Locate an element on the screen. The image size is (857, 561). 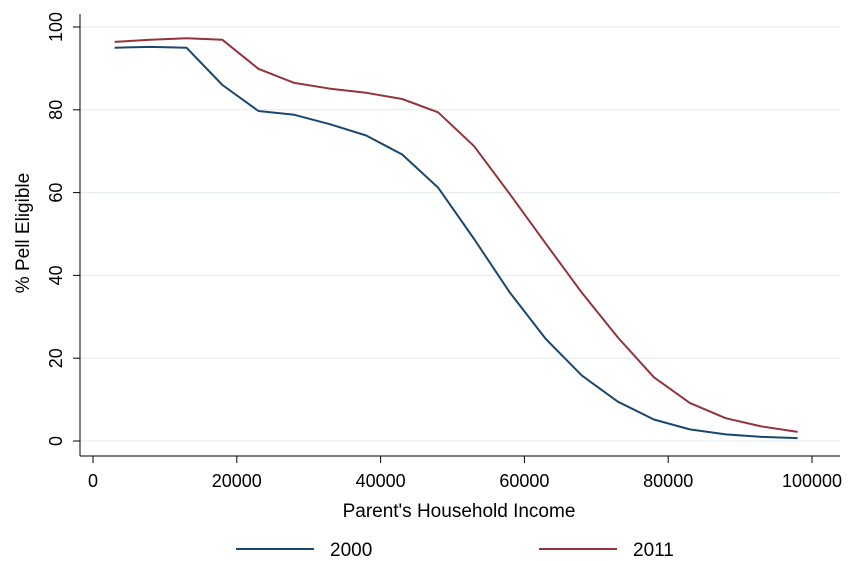
x-tick-label-2: 40000 is located at coordinates (381, 481).